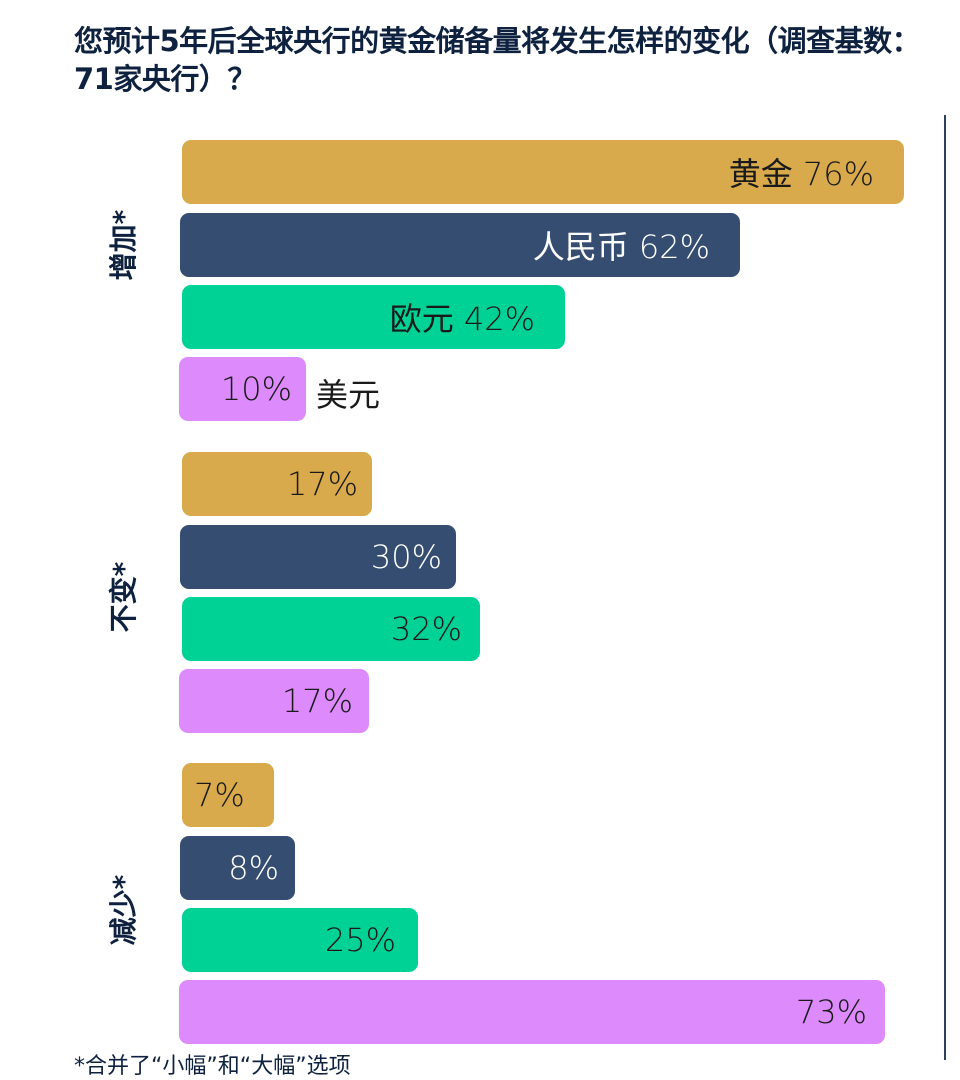 The width and height of the screenshot is (960, 1080). What do you see at coordinates (212, 1066) in the screenshot?
I see `footnote: *合并了“小幅”和“大幅”选项` at bounding box center [212, 1066].